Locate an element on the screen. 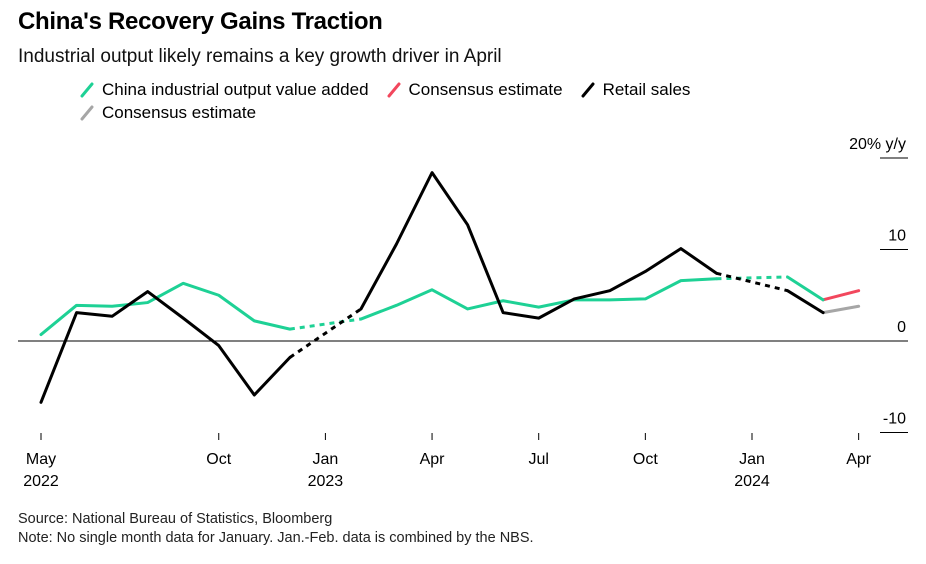 The height and width of the screenshot is (564, 926). legend-swatch-industrial-estimate is located at coordinates (394, 89).